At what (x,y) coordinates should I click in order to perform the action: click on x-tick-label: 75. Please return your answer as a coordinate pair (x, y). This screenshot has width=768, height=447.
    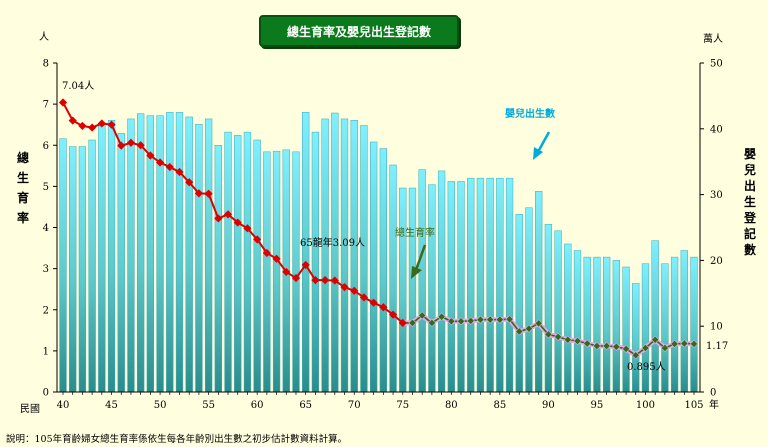
    Looking at the image, I should click on (402, 405).